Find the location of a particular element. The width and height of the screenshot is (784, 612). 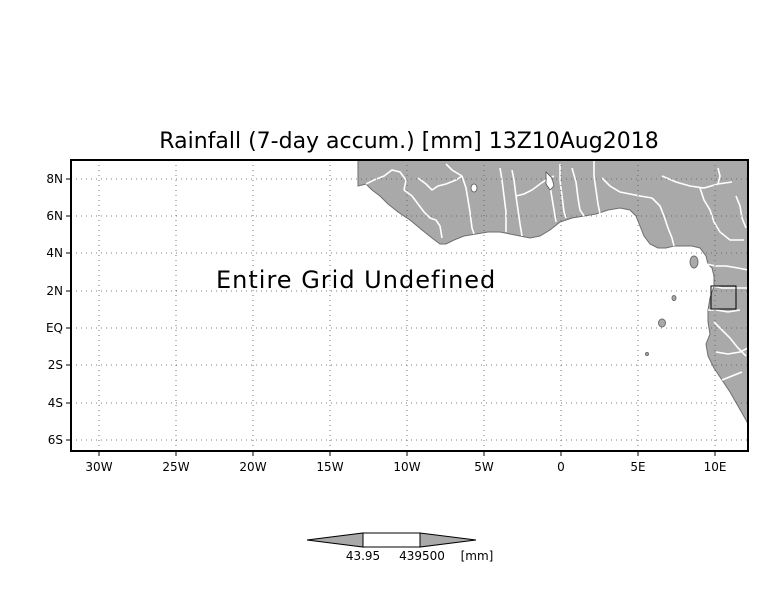

colorbar-high-label: 439500 is located at coordinates (422, 556).